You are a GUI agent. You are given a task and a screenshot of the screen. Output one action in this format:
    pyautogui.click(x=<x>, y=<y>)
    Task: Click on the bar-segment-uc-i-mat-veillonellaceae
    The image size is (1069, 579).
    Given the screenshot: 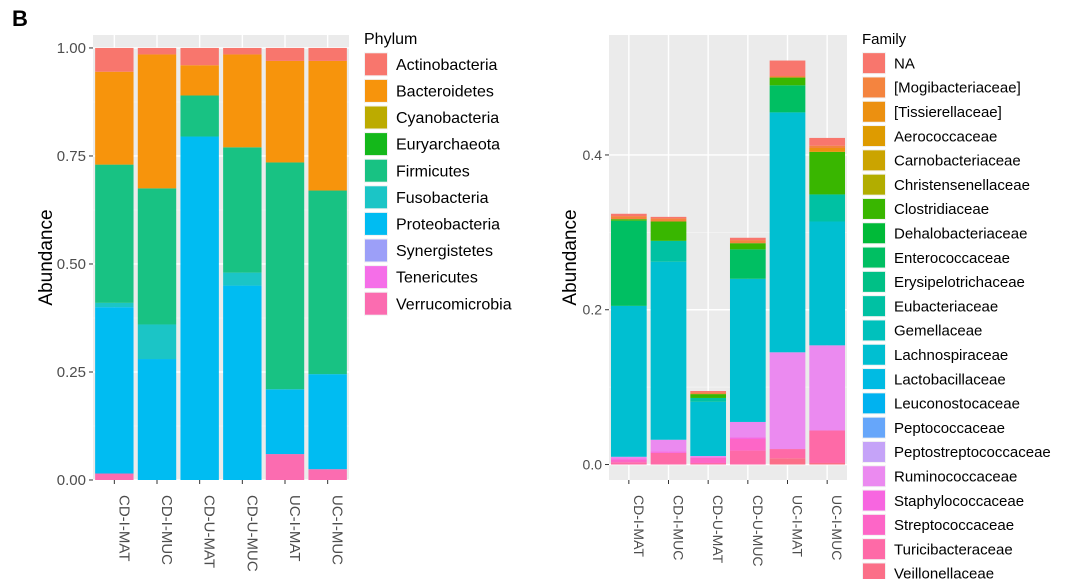 What is the action you would take?
    pyautogui.click(x=787, y=461)
    